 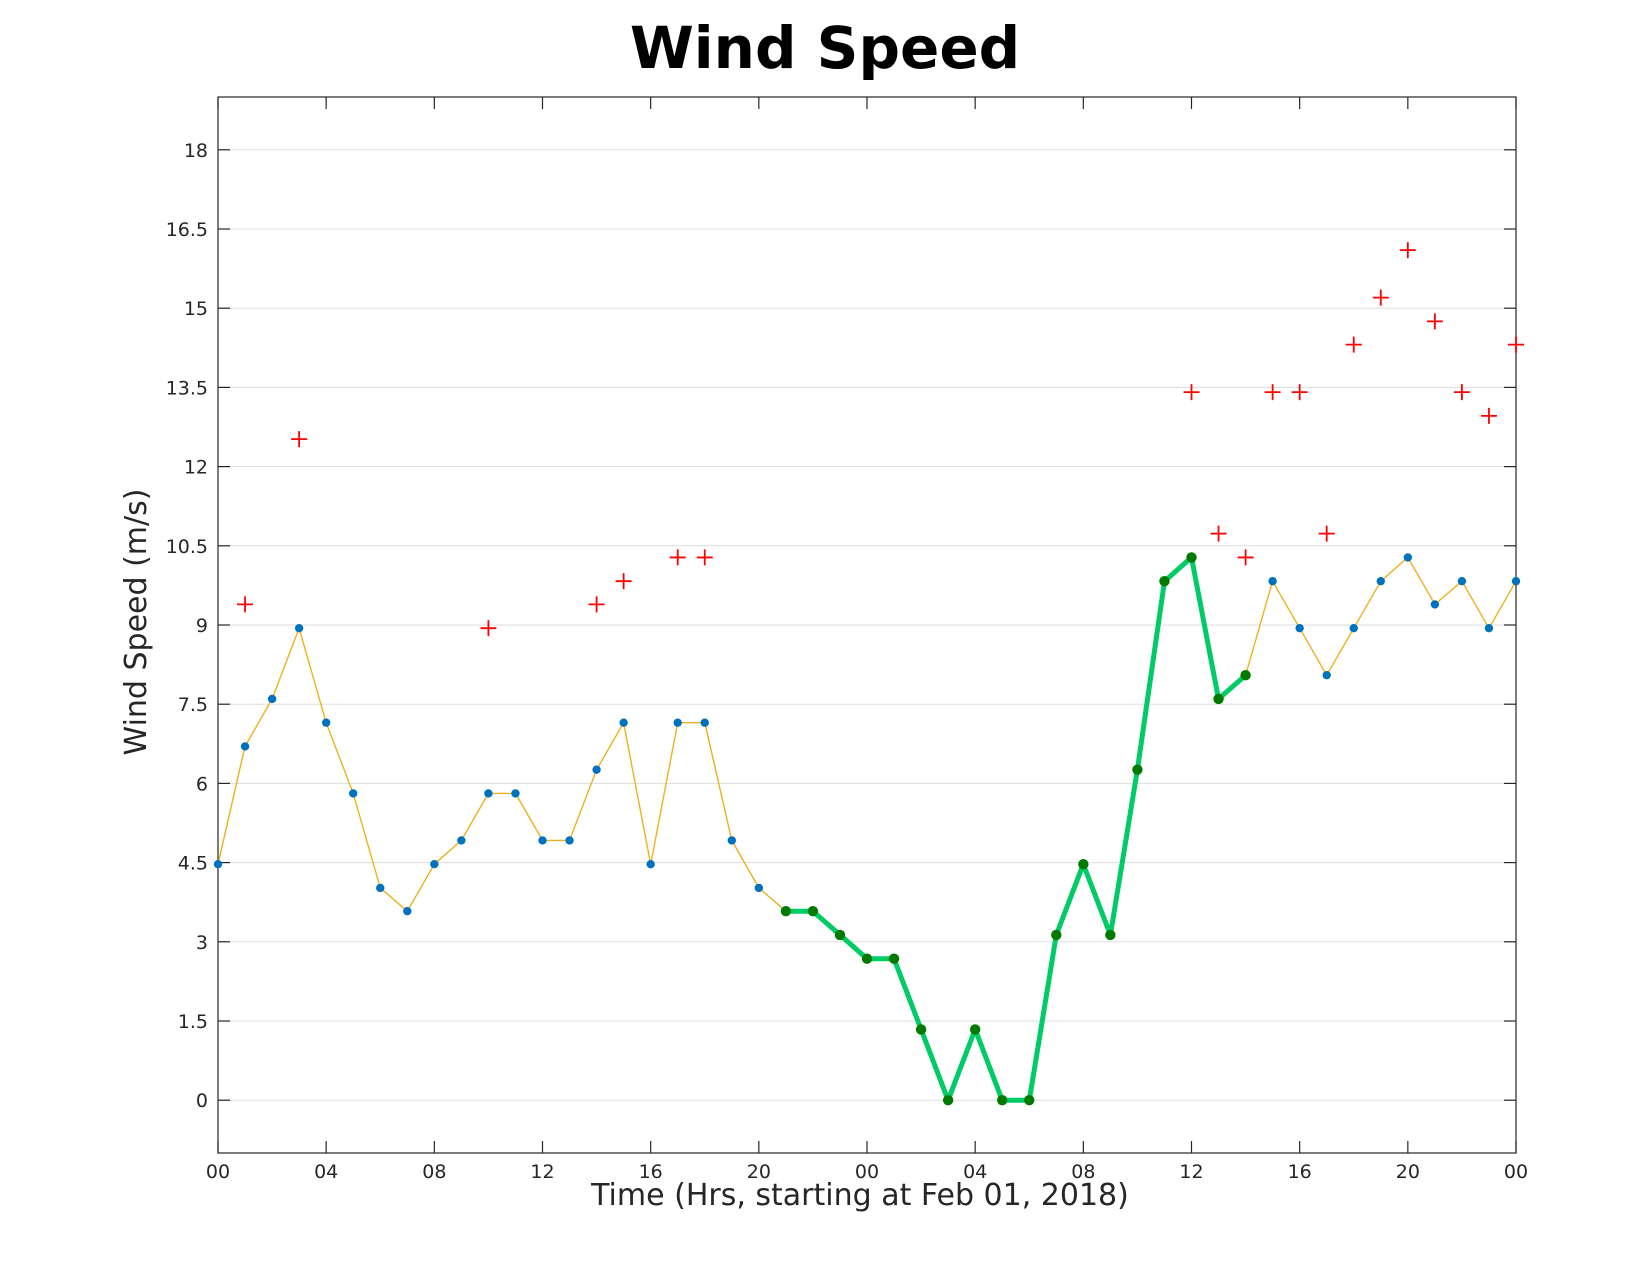 What do you see at coordinates (196, 309) in the screenshot?
I see `y-tick-label: 15` at bounding box center [196, 309].